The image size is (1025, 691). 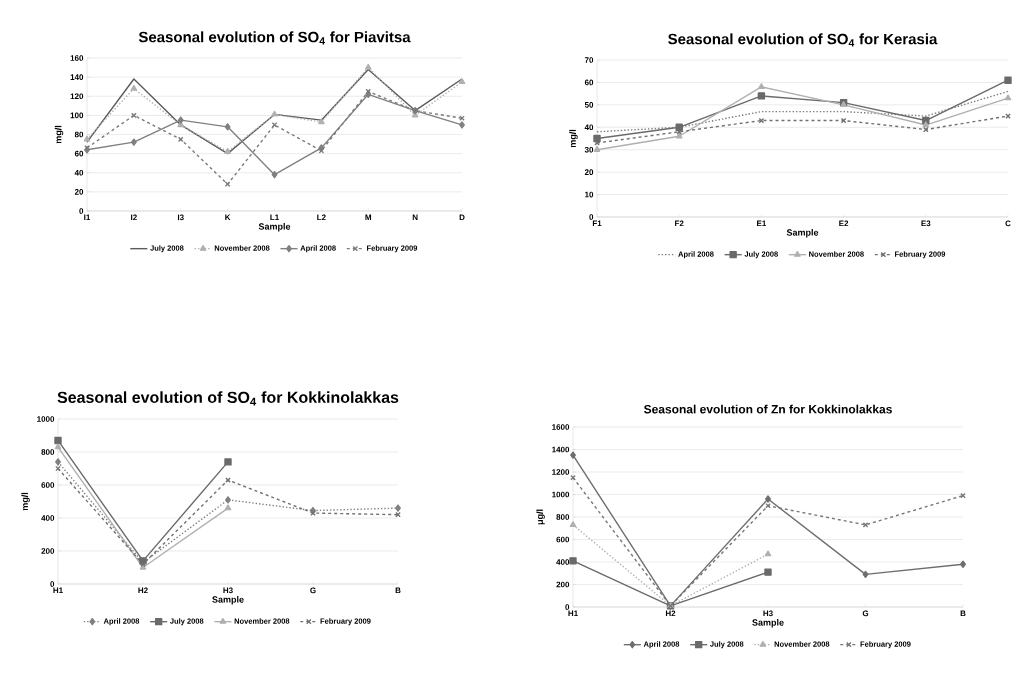 I want to click on x-tick-label: N, so click(x=415, y=217).